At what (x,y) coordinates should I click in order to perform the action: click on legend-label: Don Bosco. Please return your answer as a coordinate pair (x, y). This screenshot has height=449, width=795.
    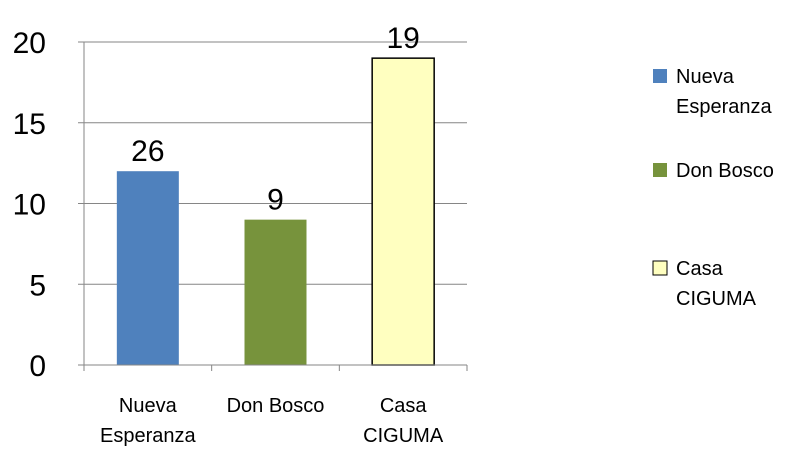
    Looking at the image, I should click on (725, 171).